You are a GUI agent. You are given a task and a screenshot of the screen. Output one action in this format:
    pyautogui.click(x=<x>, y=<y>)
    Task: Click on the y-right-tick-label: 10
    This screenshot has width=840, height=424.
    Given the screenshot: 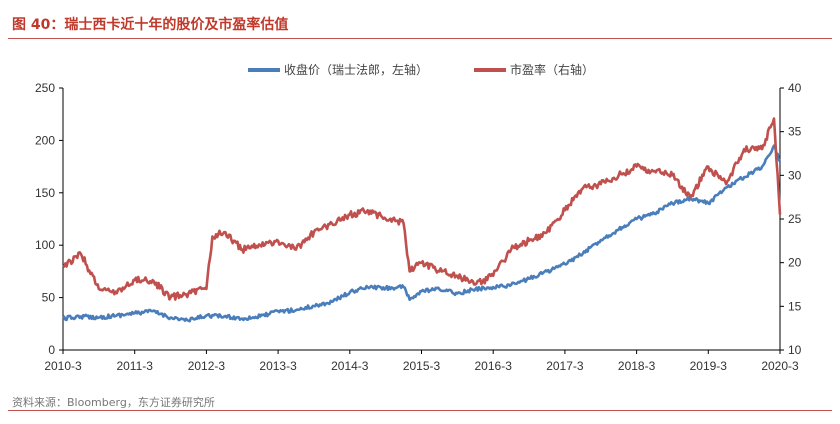 What is the action you would take?
    pyautogui.click(x=795, y=350)
    